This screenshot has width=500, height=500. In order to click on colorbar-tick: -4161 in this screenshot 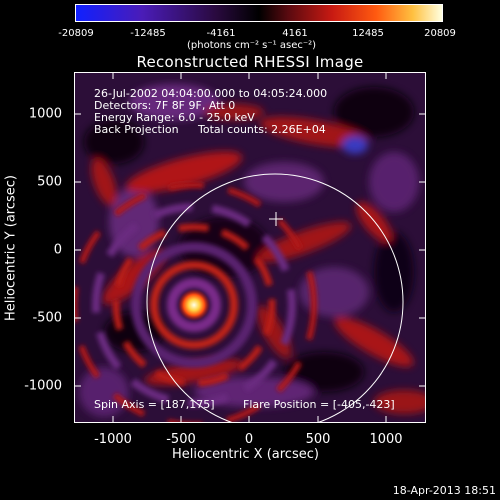, I will do `click(221, 33)`.